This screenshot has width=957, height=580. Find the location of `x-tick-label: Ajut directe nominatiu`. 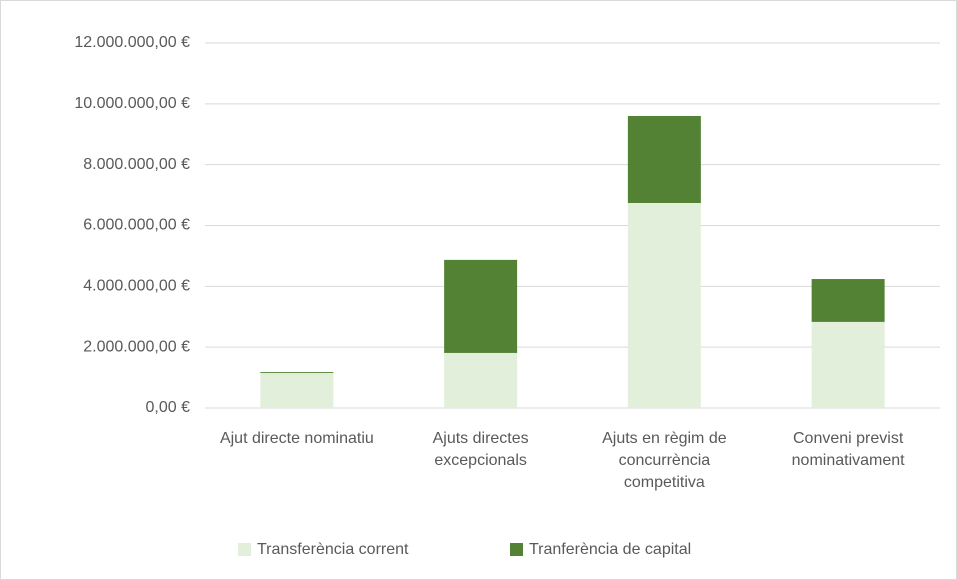

x-tick-label: Ajut directe nominatiu is located at coordinates (296, 438).